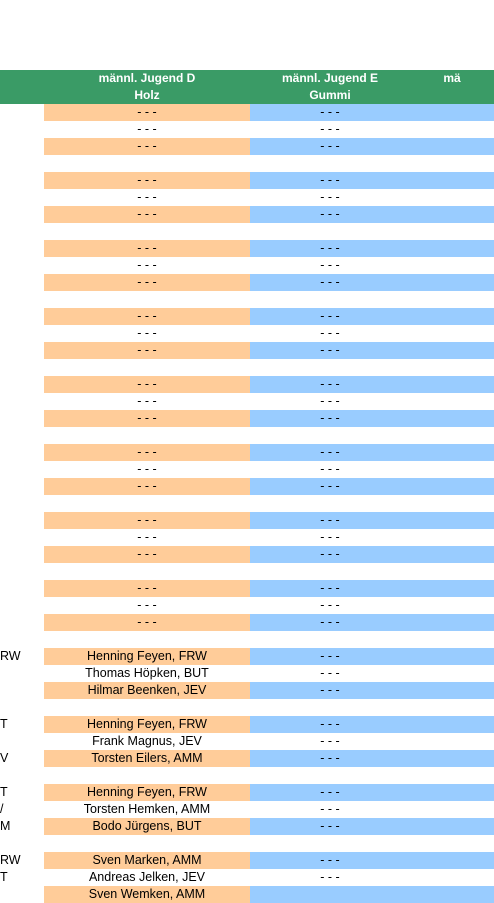 The height and width of the screenshot is (903, 494). Describe the element at coordinates (22, 826) in the screenshot. I see `table-cell: M` at that location.